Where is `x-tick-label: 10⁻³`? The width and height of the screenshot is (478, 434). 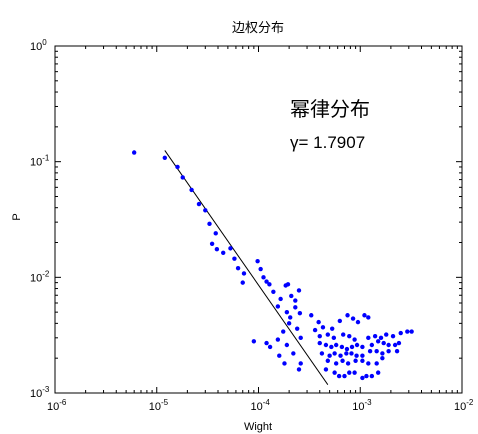 x-tick-label: 10⁻³ is located at coordinates (362, 405).